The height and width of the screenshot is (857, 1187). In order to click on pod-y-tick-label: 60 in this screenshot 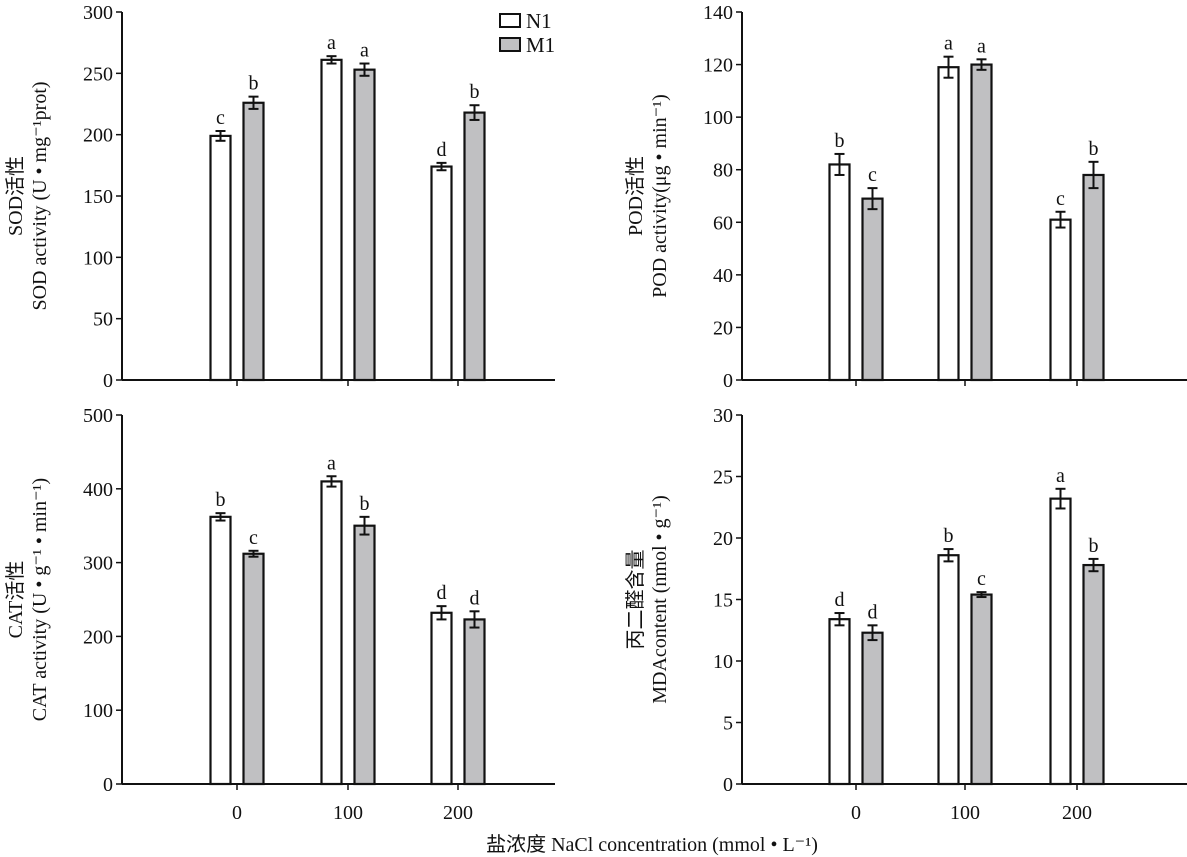, I will do `click(723, 223)`.